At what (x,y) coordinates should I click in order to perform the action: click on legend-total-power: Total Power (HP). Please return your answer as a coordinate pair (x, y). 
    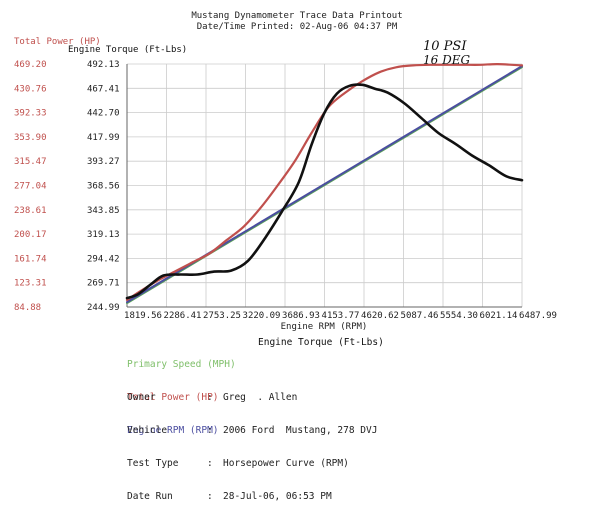
    Looking at the image, I should click on (173, 397).